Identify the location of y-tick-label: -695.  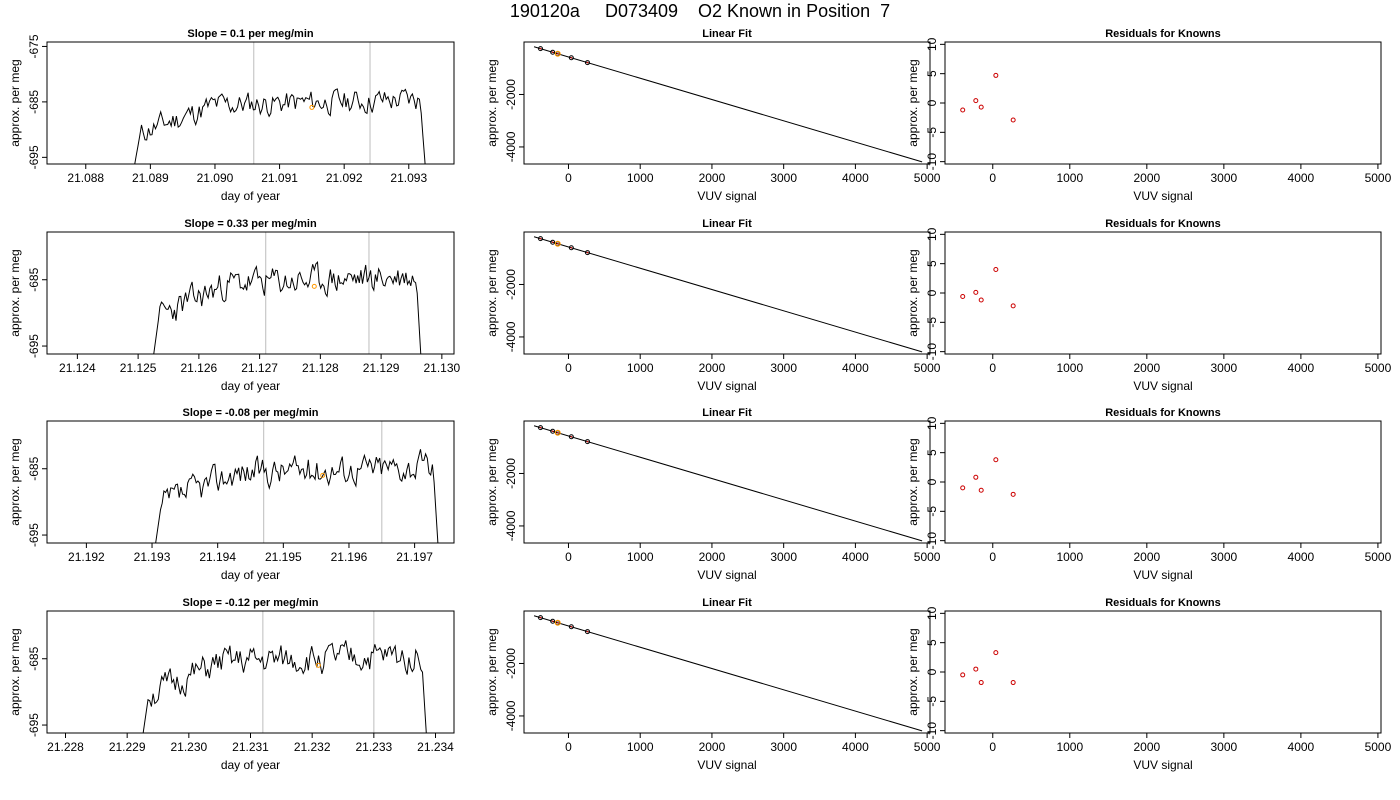
(34, 157).